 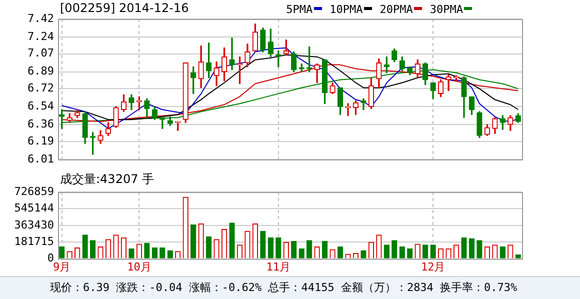 What do you see at coordinates (396, 9) in the screenshot?
I see `legend-label: 20PMA` at bounding box center [396, 9].